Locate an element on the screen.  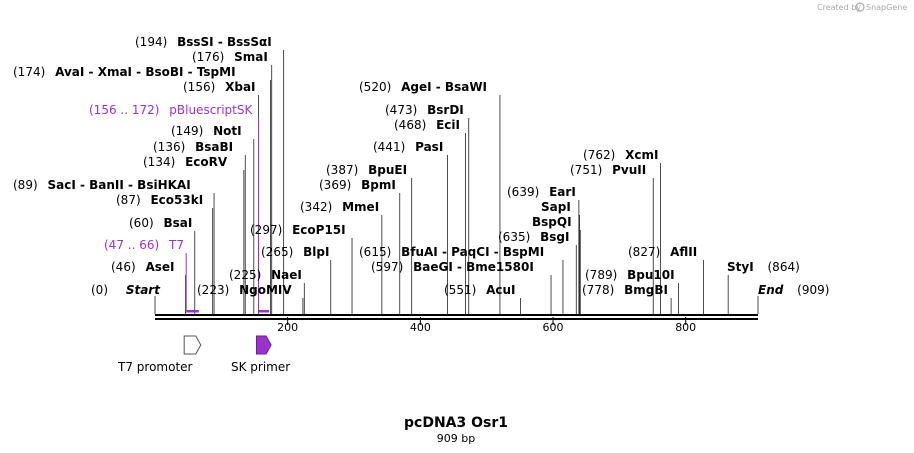
site-label-ecorv: (134) EcoRV is located at coordinates (185, 162).